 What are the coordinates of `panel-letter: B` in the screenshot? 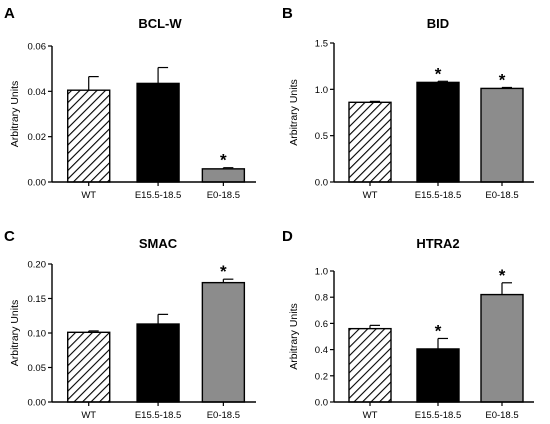 It's located at (287, 13).